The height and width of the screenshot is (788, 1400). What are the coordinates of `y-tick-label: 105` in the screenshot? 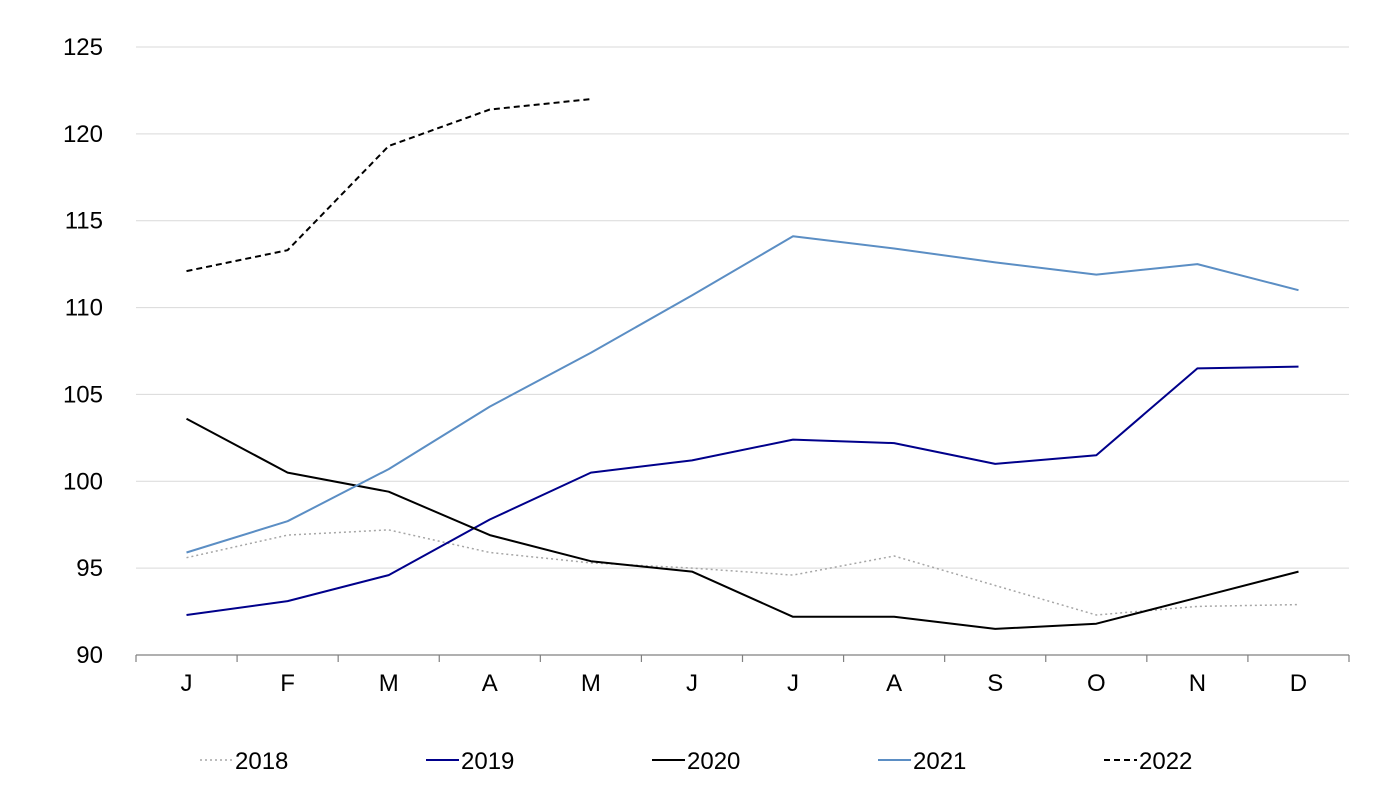 It's located at (83, 394).